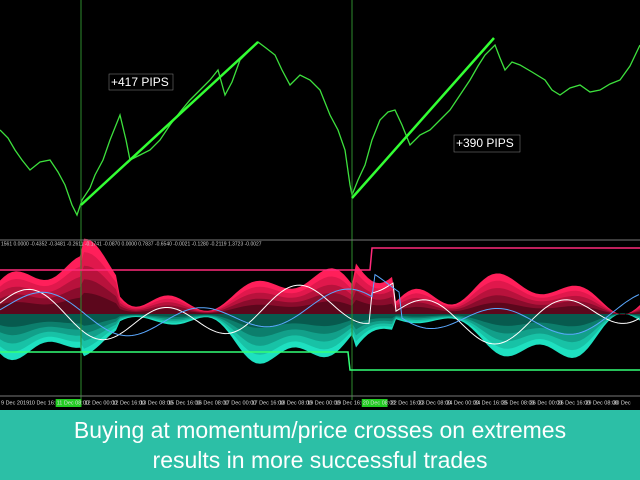 This screenshot has height=480, width=640. I want to click on time-label: 22 Dec 16:00, so click(407, 403).